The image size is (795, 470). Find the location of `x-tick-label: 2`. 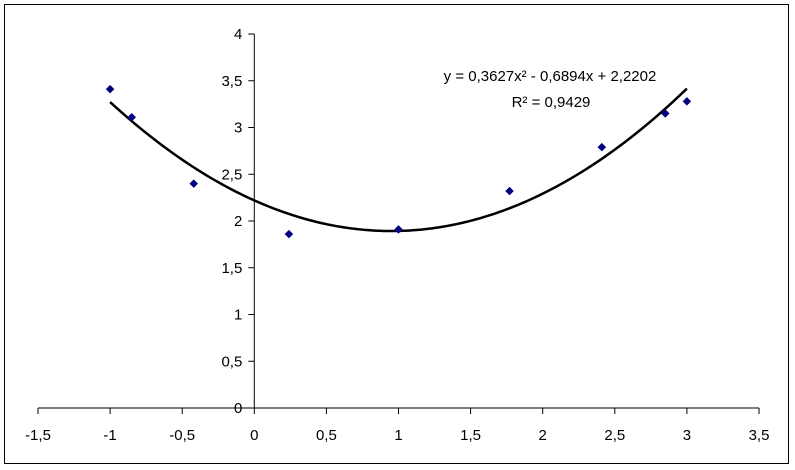

x-tick-label: 2 is located at coordinates (543, 435).